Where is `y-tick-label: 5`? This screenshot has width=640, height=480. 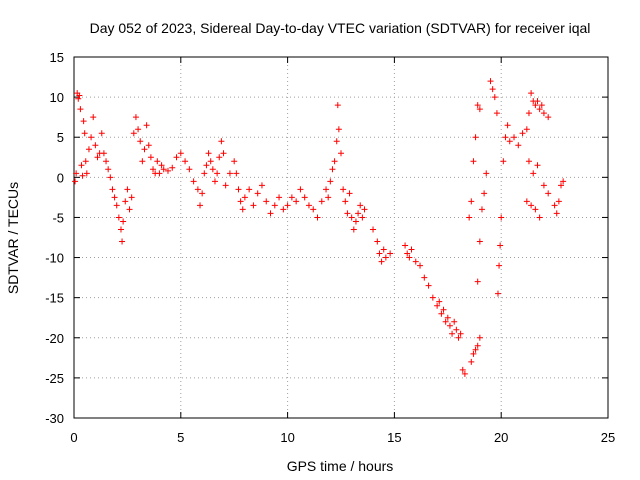 y-tick-label: 5 is located at coordinates (60, 137).